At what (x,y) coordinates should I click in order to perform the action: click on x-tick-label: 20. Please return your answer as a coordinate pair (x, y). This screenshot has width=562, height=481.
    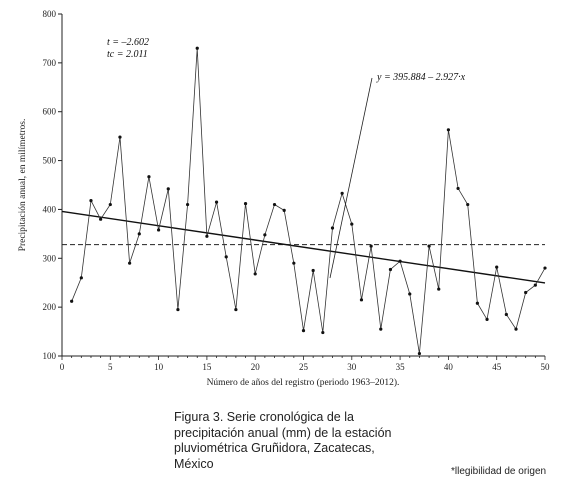
    Looking at the image, I should click on (256, 367).